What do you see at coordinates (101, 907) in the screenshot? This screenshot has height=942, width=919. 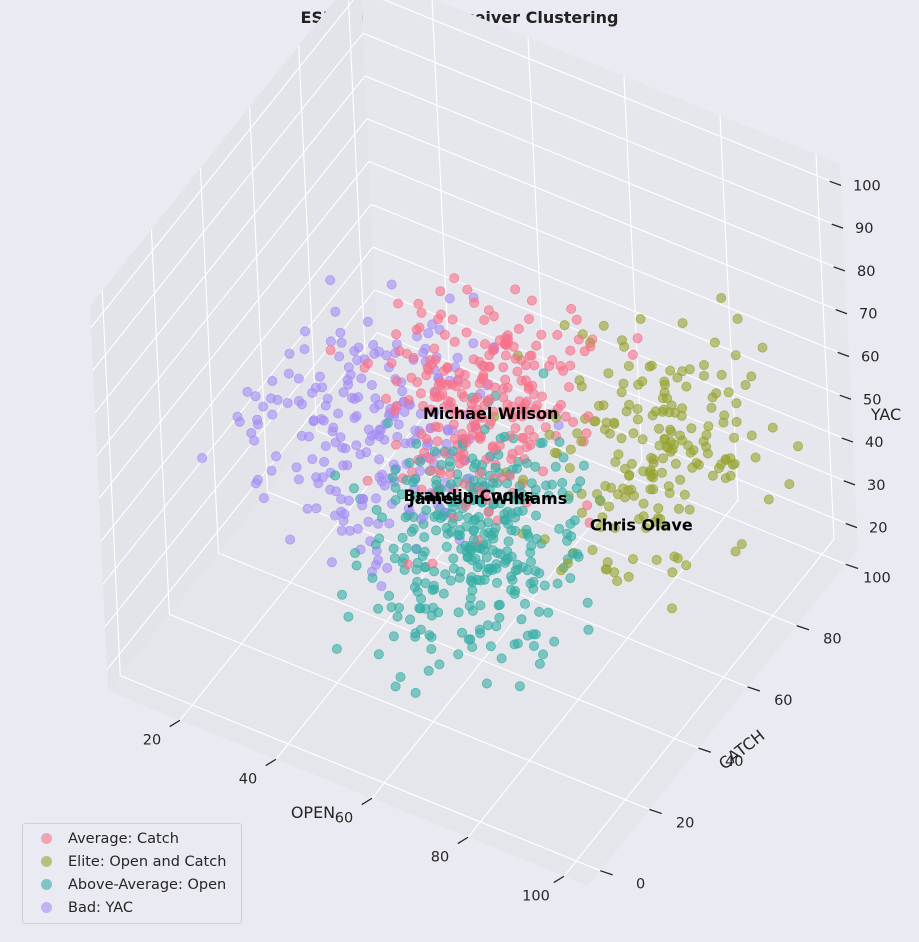 I see `legend-label: Bad: YAC` at bounding box center [101, 907].